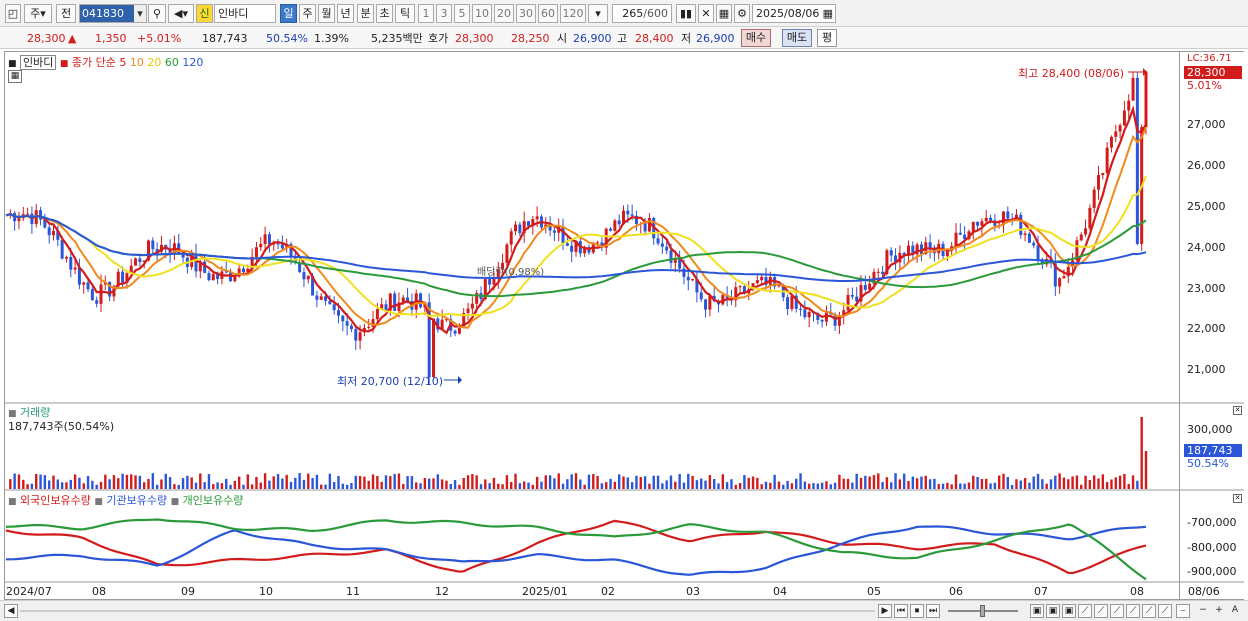 Image resolution: width=1248 pixels, height=621 pixels. I want to click on calculator-icon: ▦, so click(15, 76).